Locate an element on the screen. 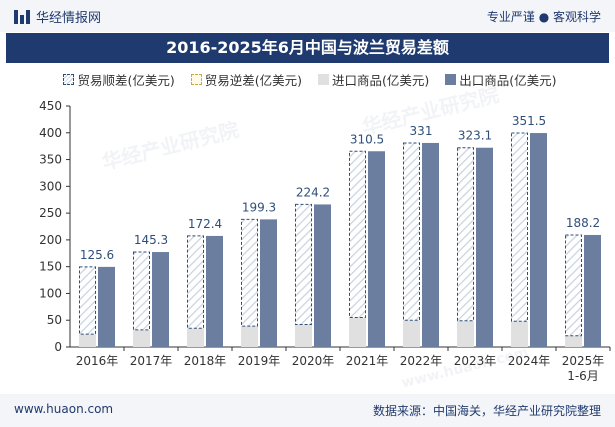 This screenshot has height=427, width=615. surplus-data-label: 351.5 is located at coordinates (529, 121).